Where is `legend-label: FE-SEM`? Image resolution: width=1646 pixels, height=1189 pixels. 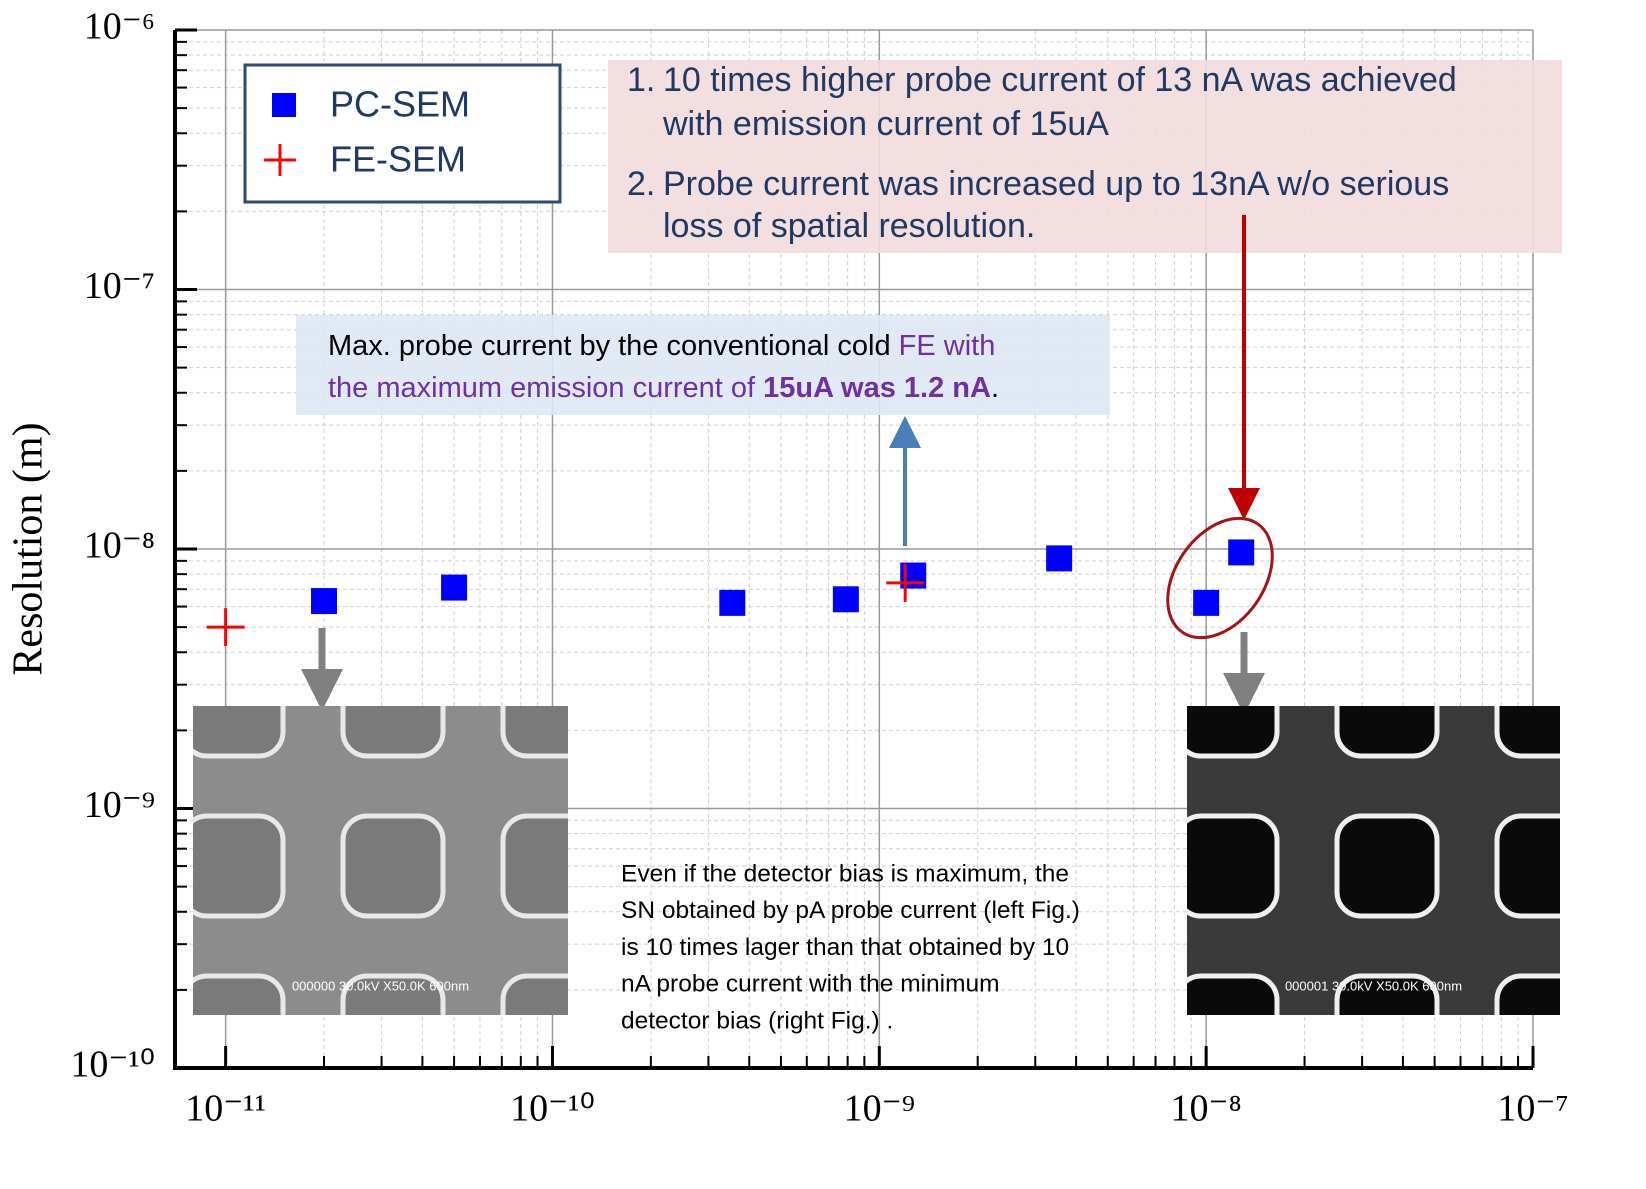 legend-label: FE-SEM is located at coordinates (398, 159).